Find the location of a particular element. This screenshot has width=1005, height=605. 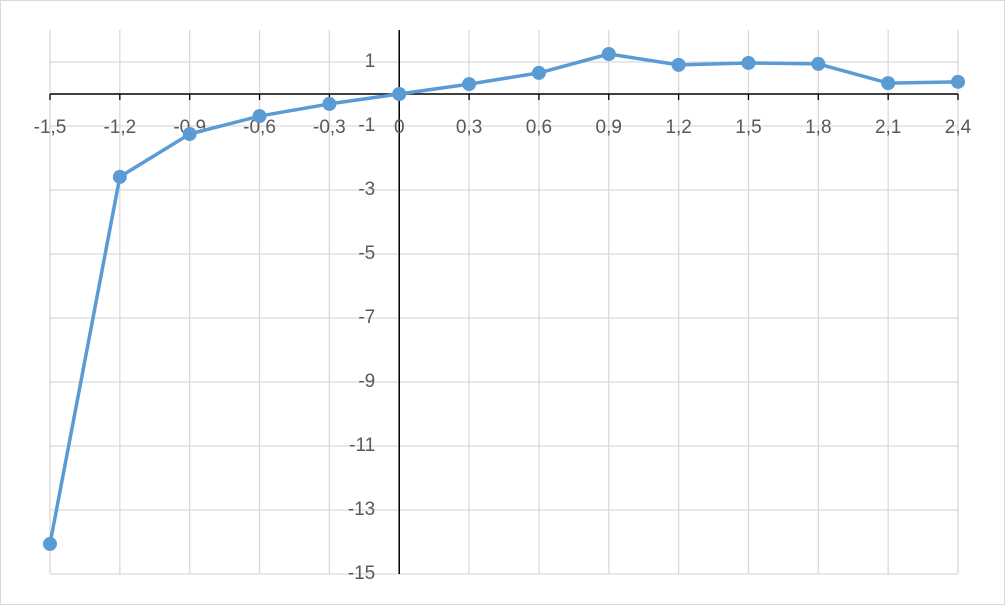

x-tick-label: 0,3 is located at coordinates (469, 127).